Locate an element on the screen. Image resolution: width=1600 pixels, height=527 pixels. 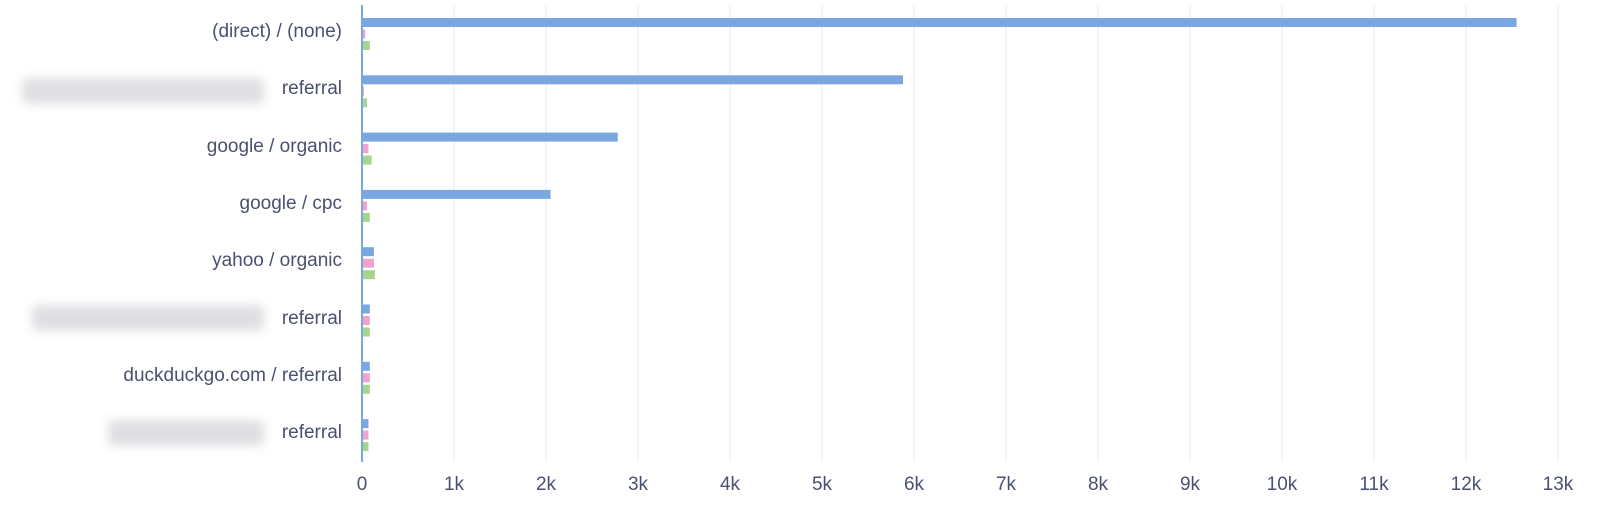
category-label: yahoo / organic is located at coordinates (277, 261).